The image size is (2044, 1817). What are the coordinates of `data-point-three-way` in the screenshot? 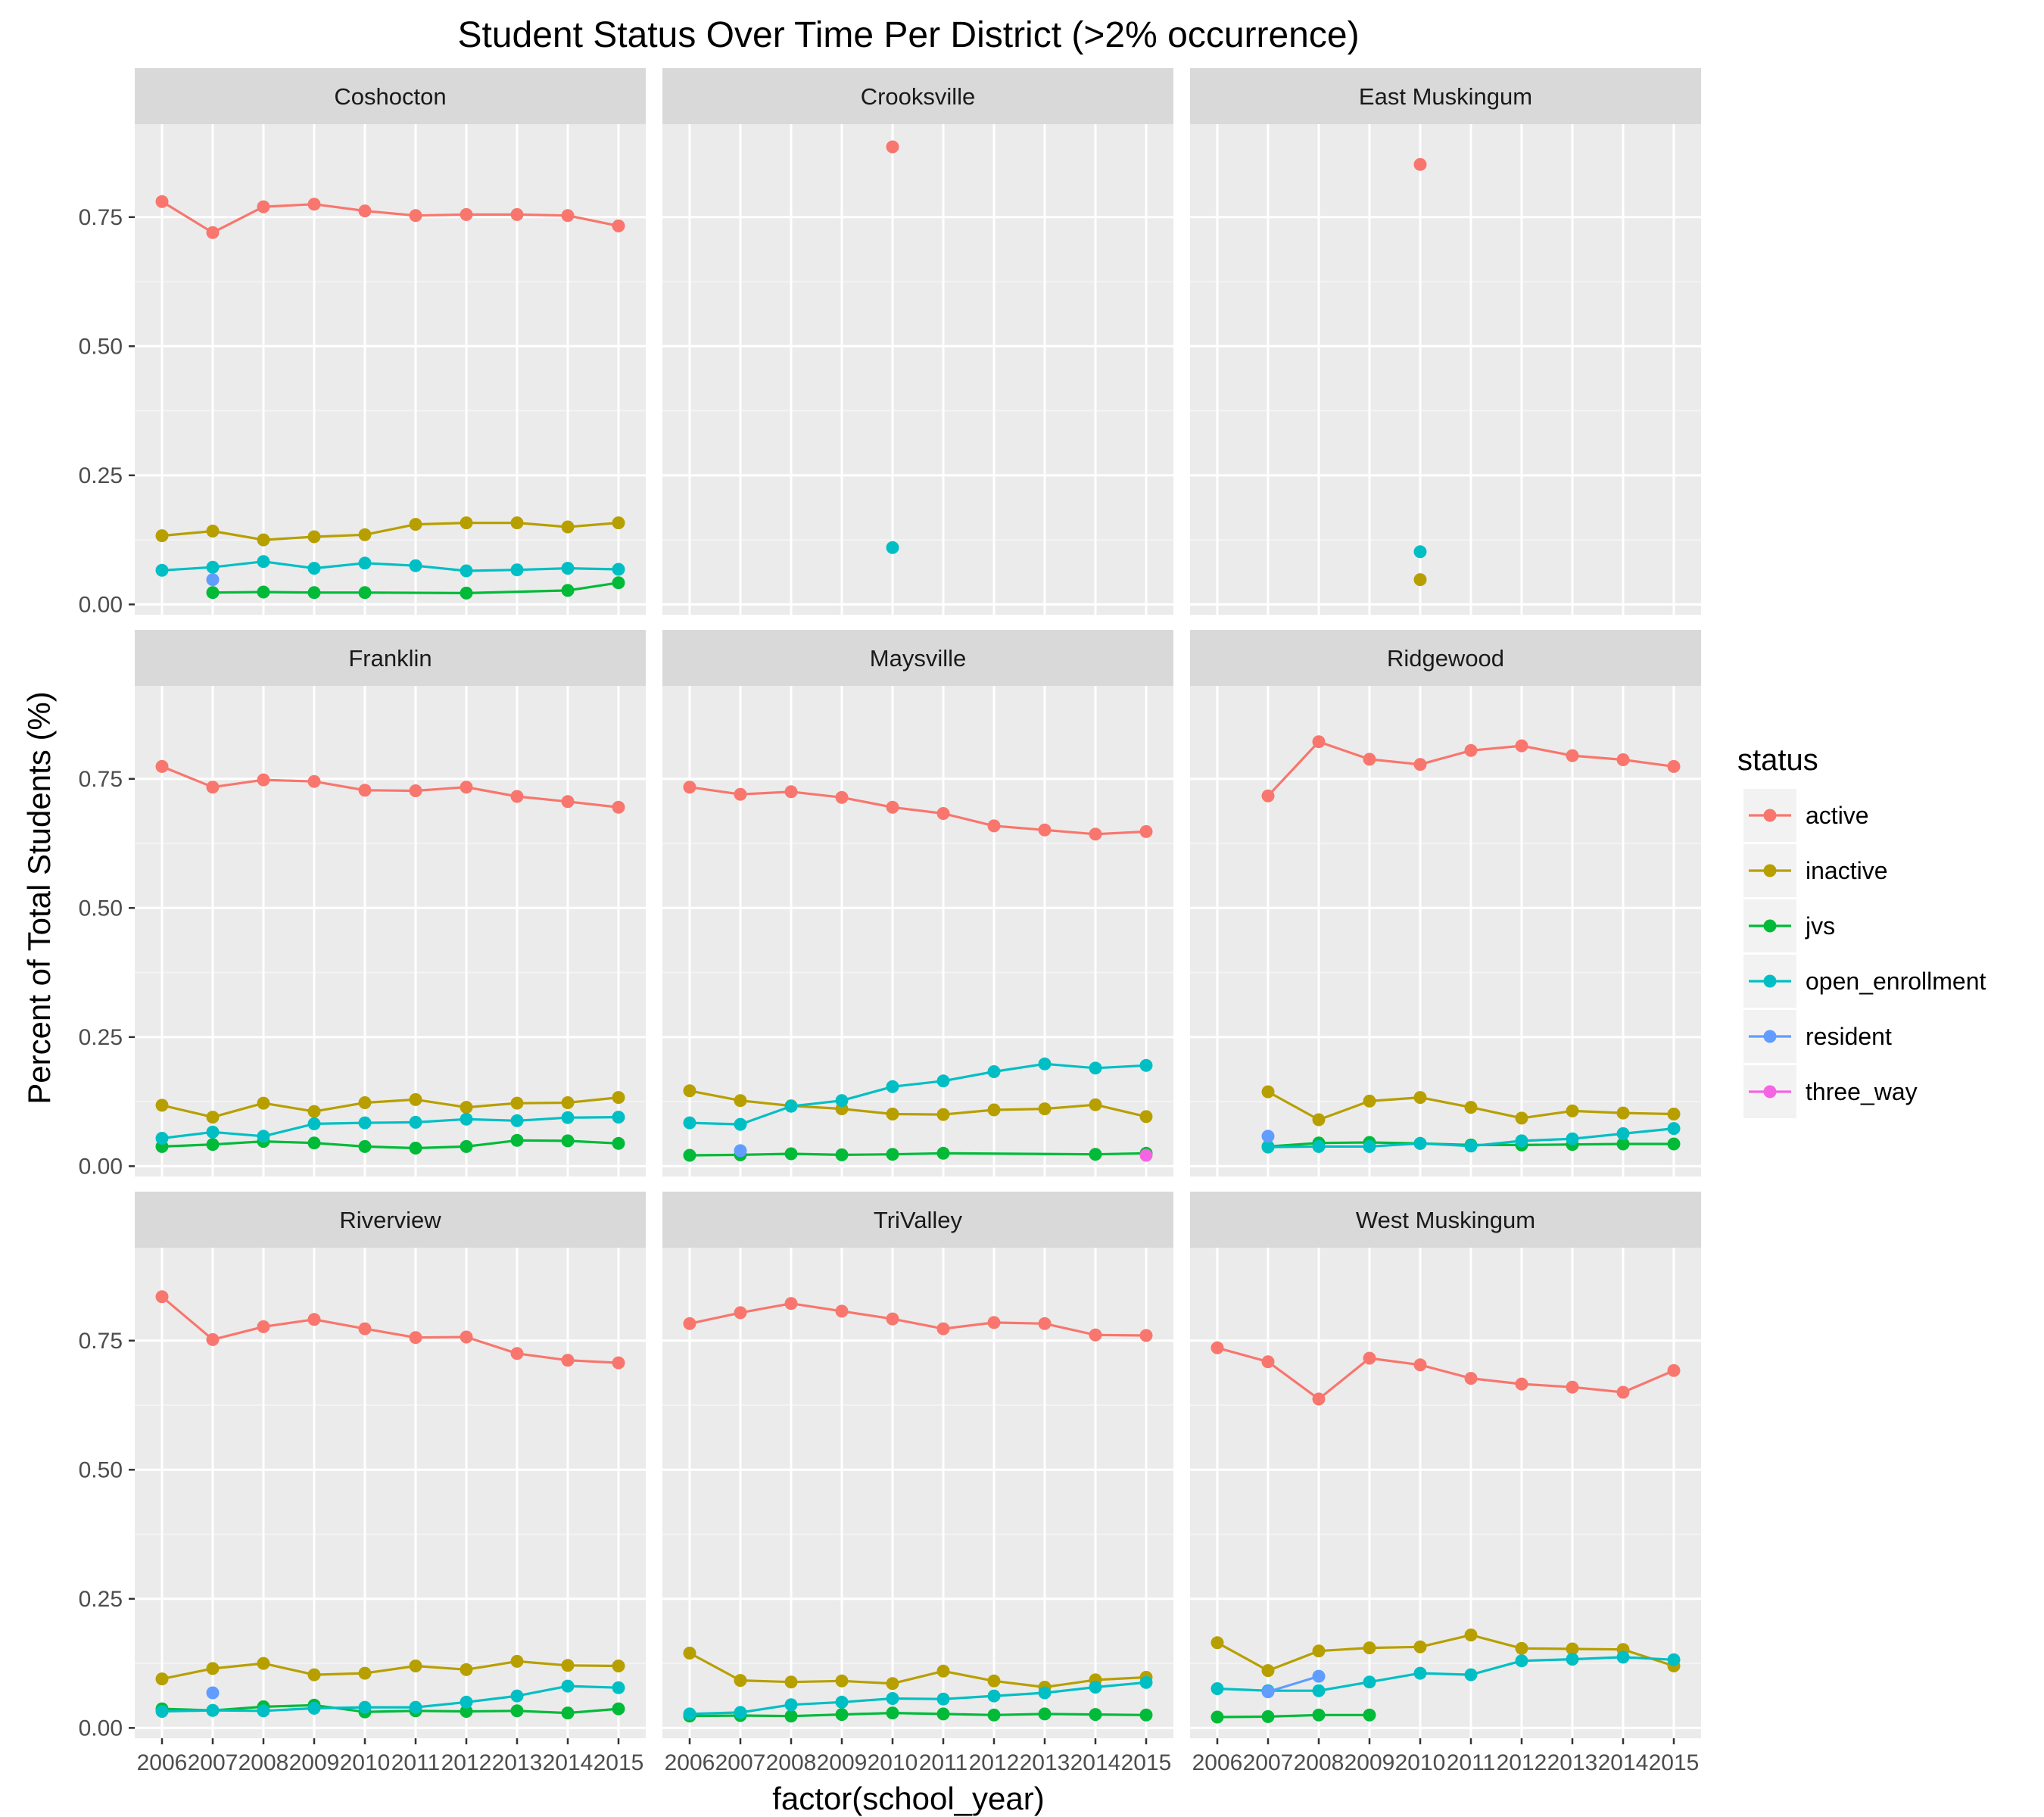 It's located at (1146, 1155).